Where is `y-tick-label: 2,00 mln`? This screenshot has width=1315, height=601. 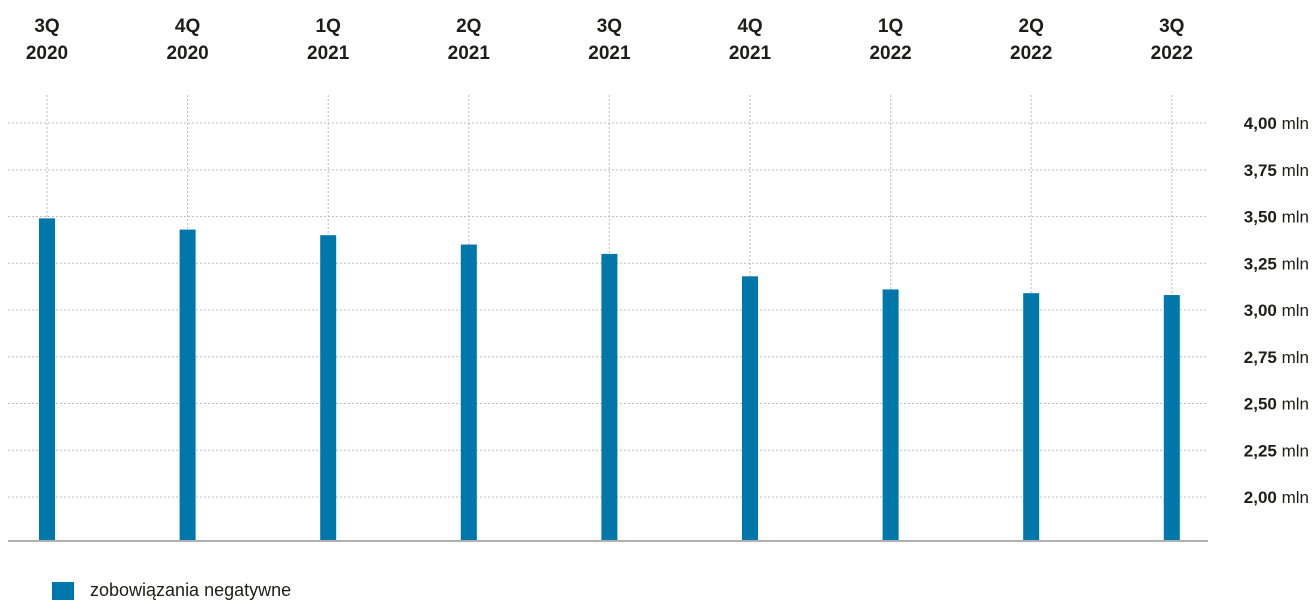
y-tick-label: 2,00 mln is located at coordinates (1276, 497).